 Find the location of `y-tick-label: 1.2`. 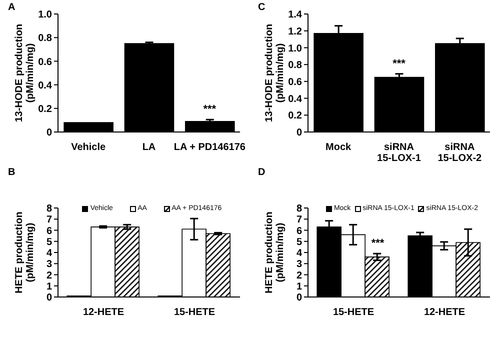

y-tick-label: 1.2 is located at coordinates (295, 32).